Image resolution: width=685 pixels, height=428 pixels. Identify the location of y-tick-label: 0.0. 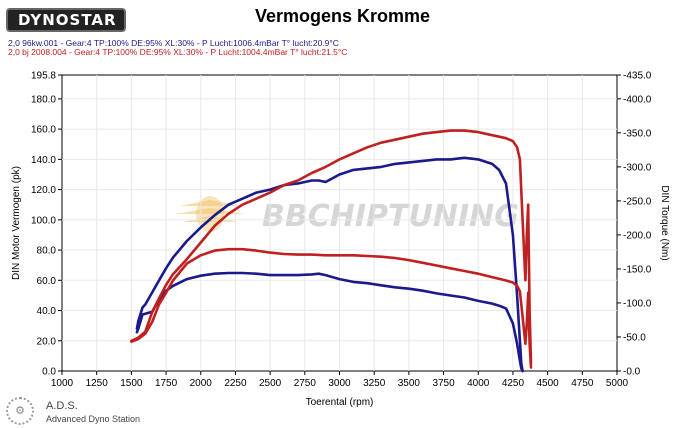
(49, 372).